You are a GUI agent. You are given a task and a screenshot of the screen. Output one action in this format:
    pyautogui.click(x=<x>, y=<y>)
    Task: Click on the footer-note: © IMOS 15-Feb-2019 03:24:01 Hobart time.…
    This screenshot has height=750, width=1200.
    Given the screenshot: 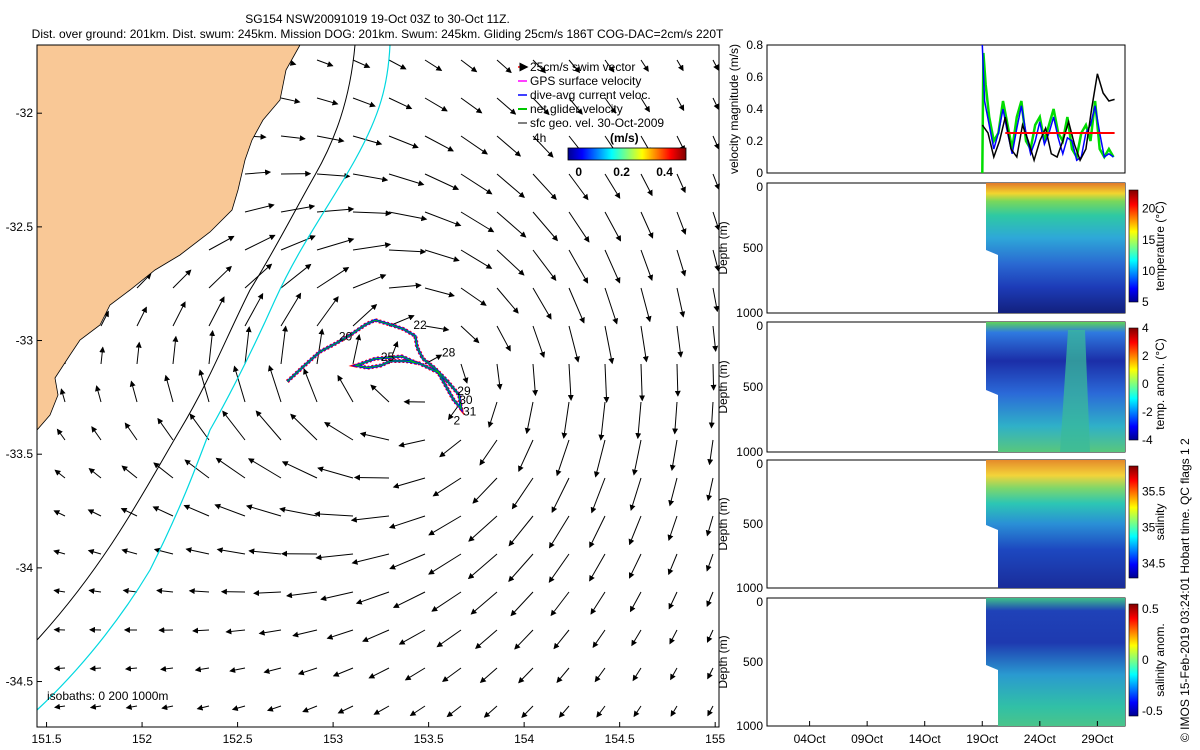 What is the action you would take?
    pyautogui.click(x=1185, y=590)
    